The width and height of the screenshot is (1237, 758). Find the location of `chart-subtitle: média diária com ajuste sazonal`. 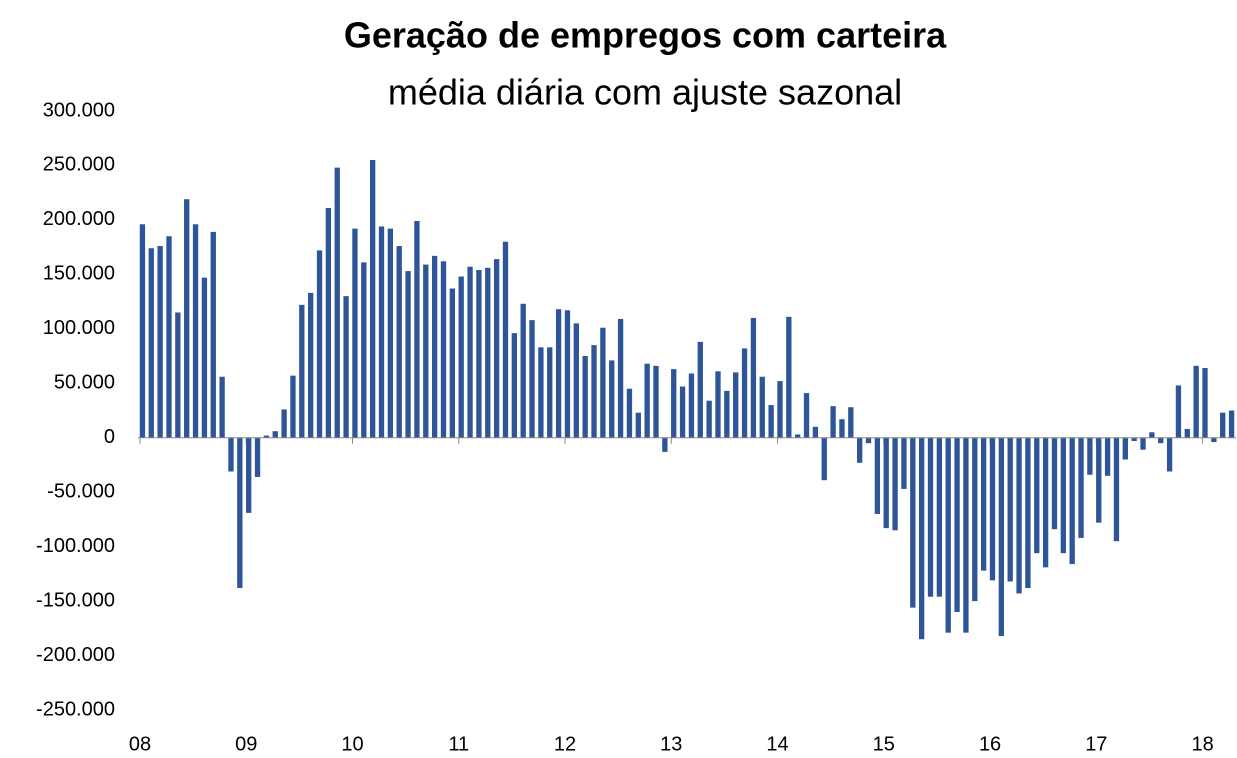

chart-subtitle: média diária com ajuste sazonal is located at coordinates (645, 92).